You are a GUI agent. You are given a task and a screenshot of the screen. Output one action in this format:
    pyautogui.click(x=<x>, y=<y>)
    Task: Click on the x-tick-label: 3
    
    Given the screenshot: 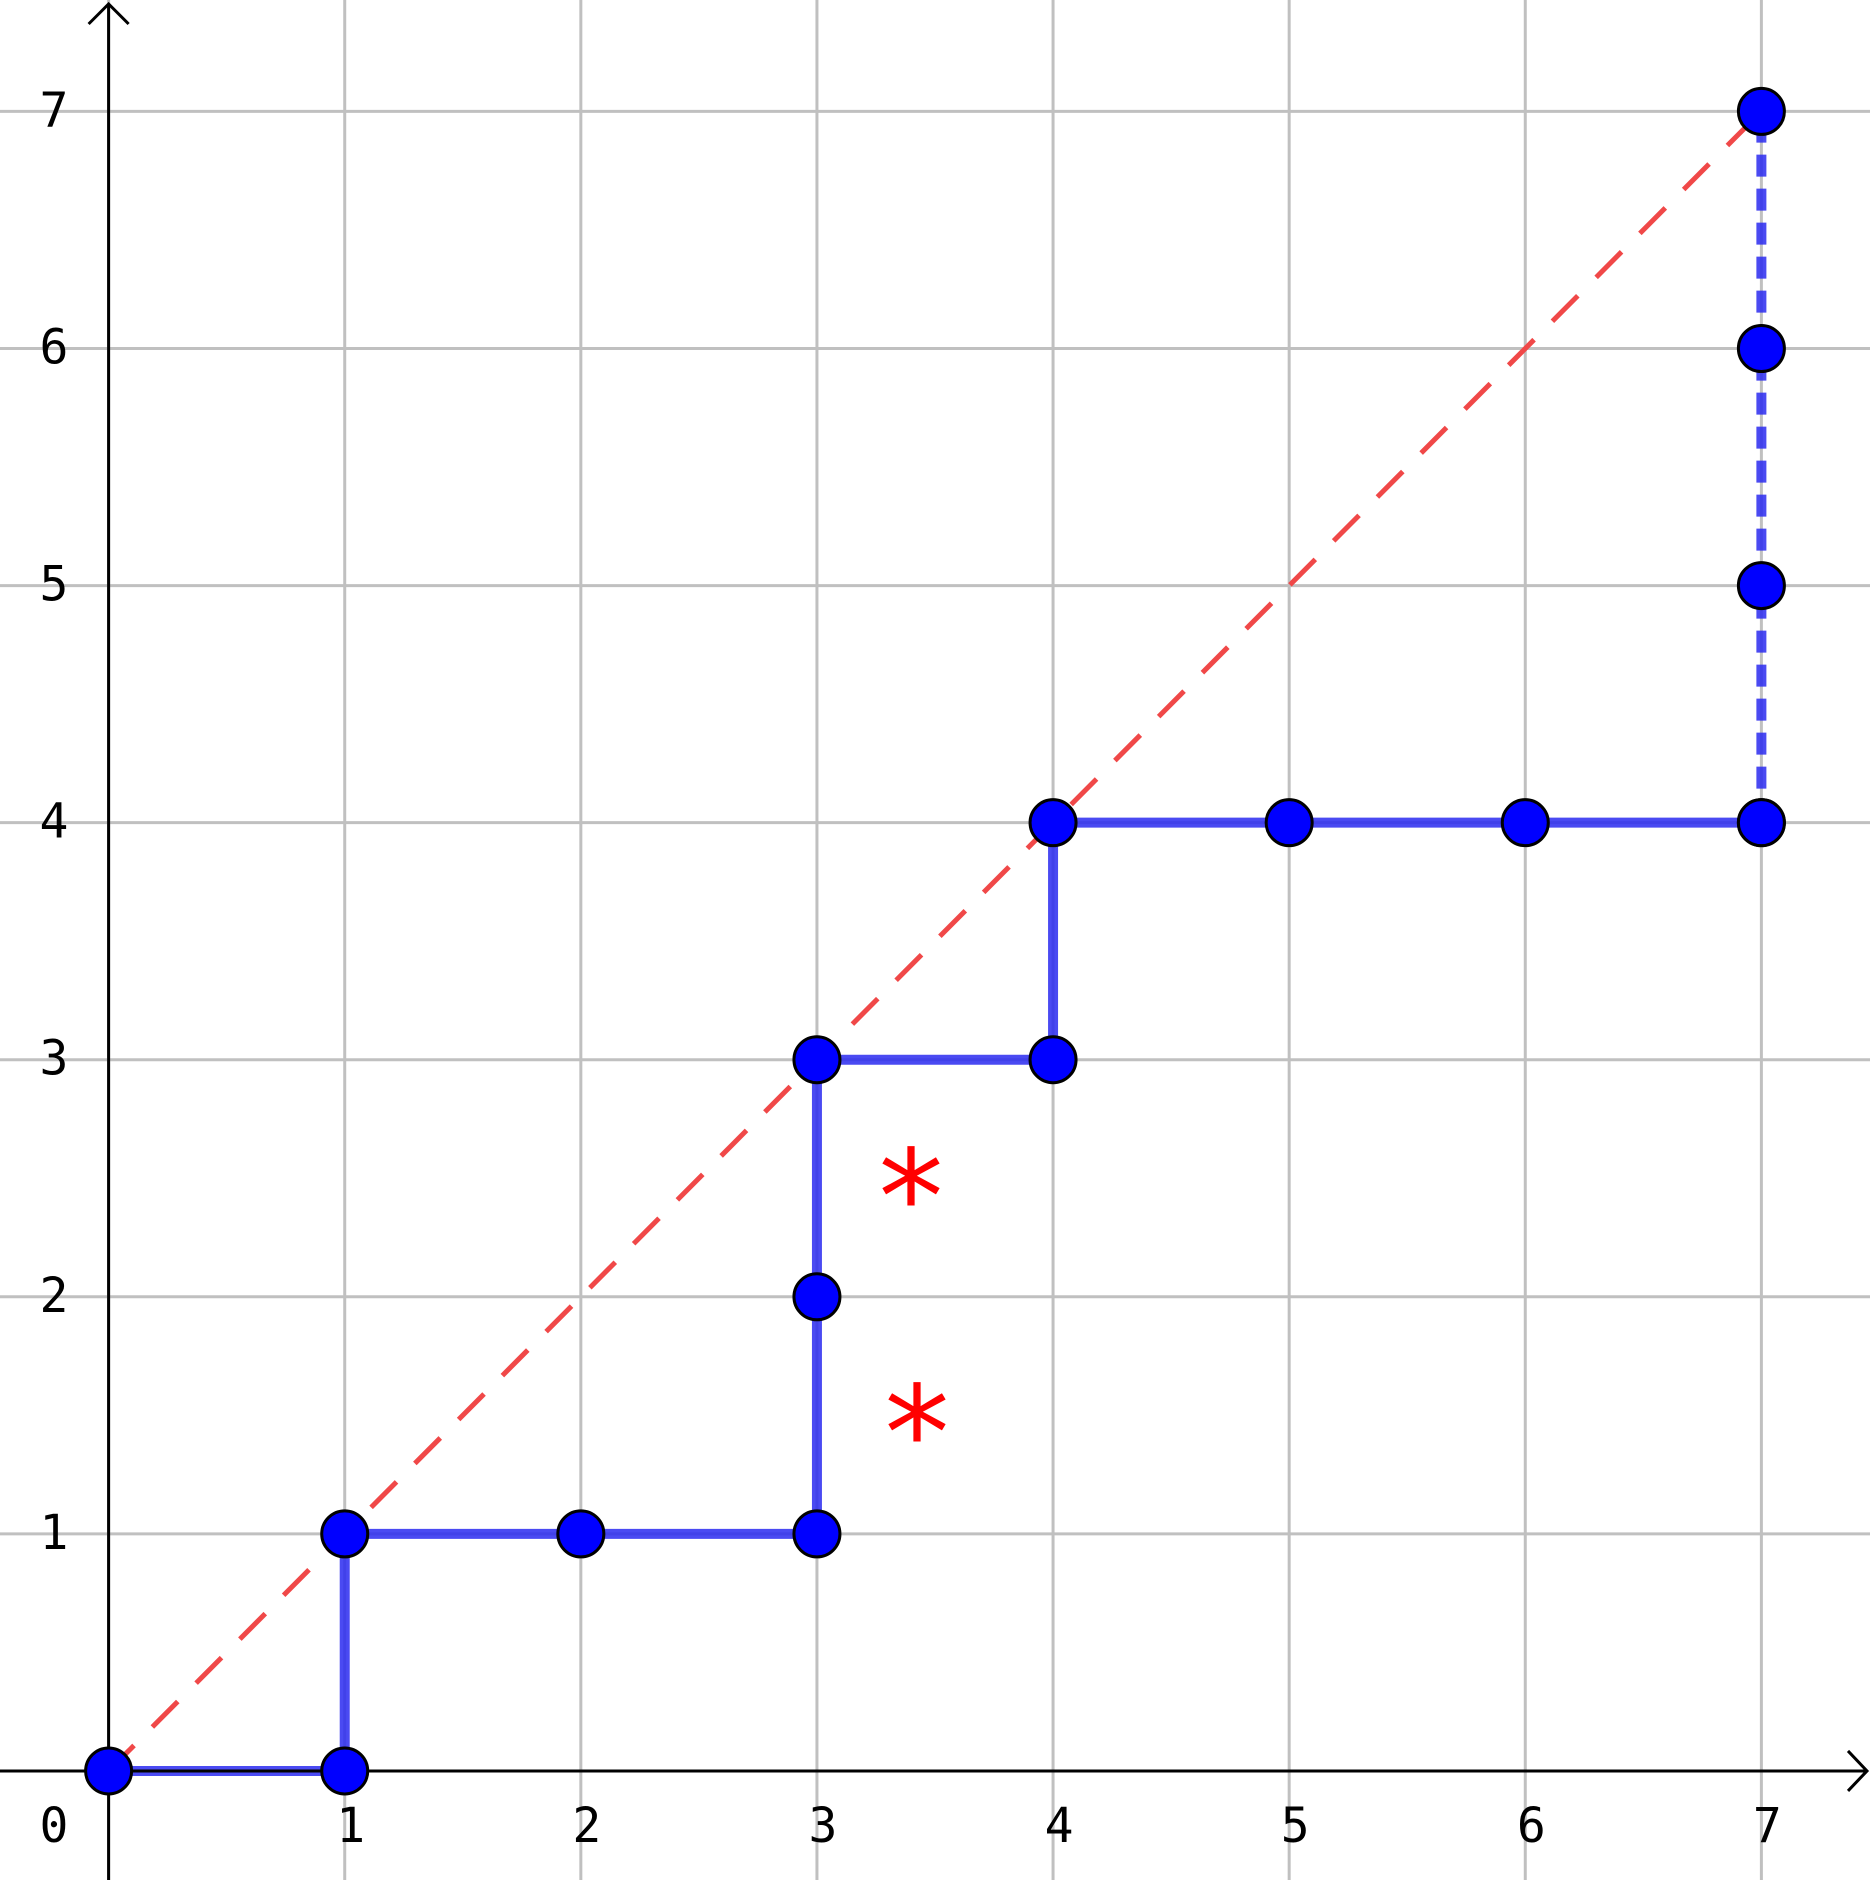 What is the action you would take?
    pyautogui.click(x=822, y=1826)
    